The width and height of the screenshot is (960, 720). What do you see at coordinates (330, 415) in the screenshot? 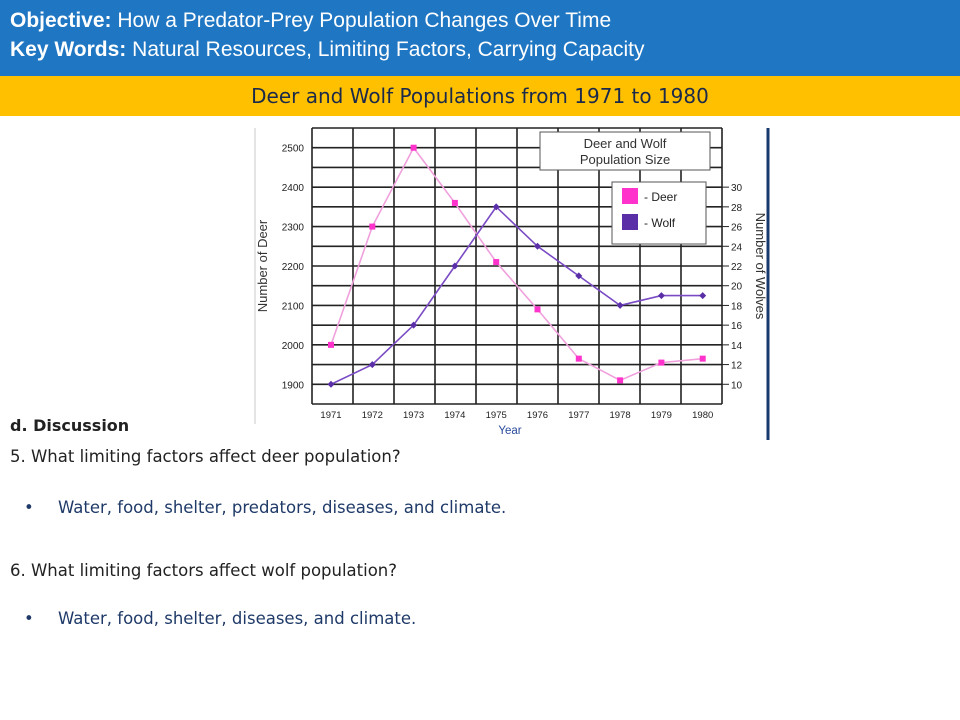
I see `x-tick-label: 1971` at bounding box center [330, 415].